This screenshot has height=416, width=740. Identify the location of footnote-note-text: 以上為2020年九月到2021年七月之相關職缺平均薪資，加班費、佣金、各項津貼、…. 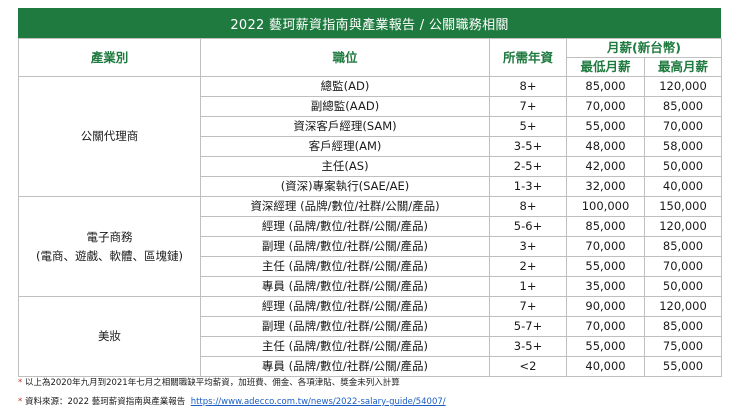
(212, 383).